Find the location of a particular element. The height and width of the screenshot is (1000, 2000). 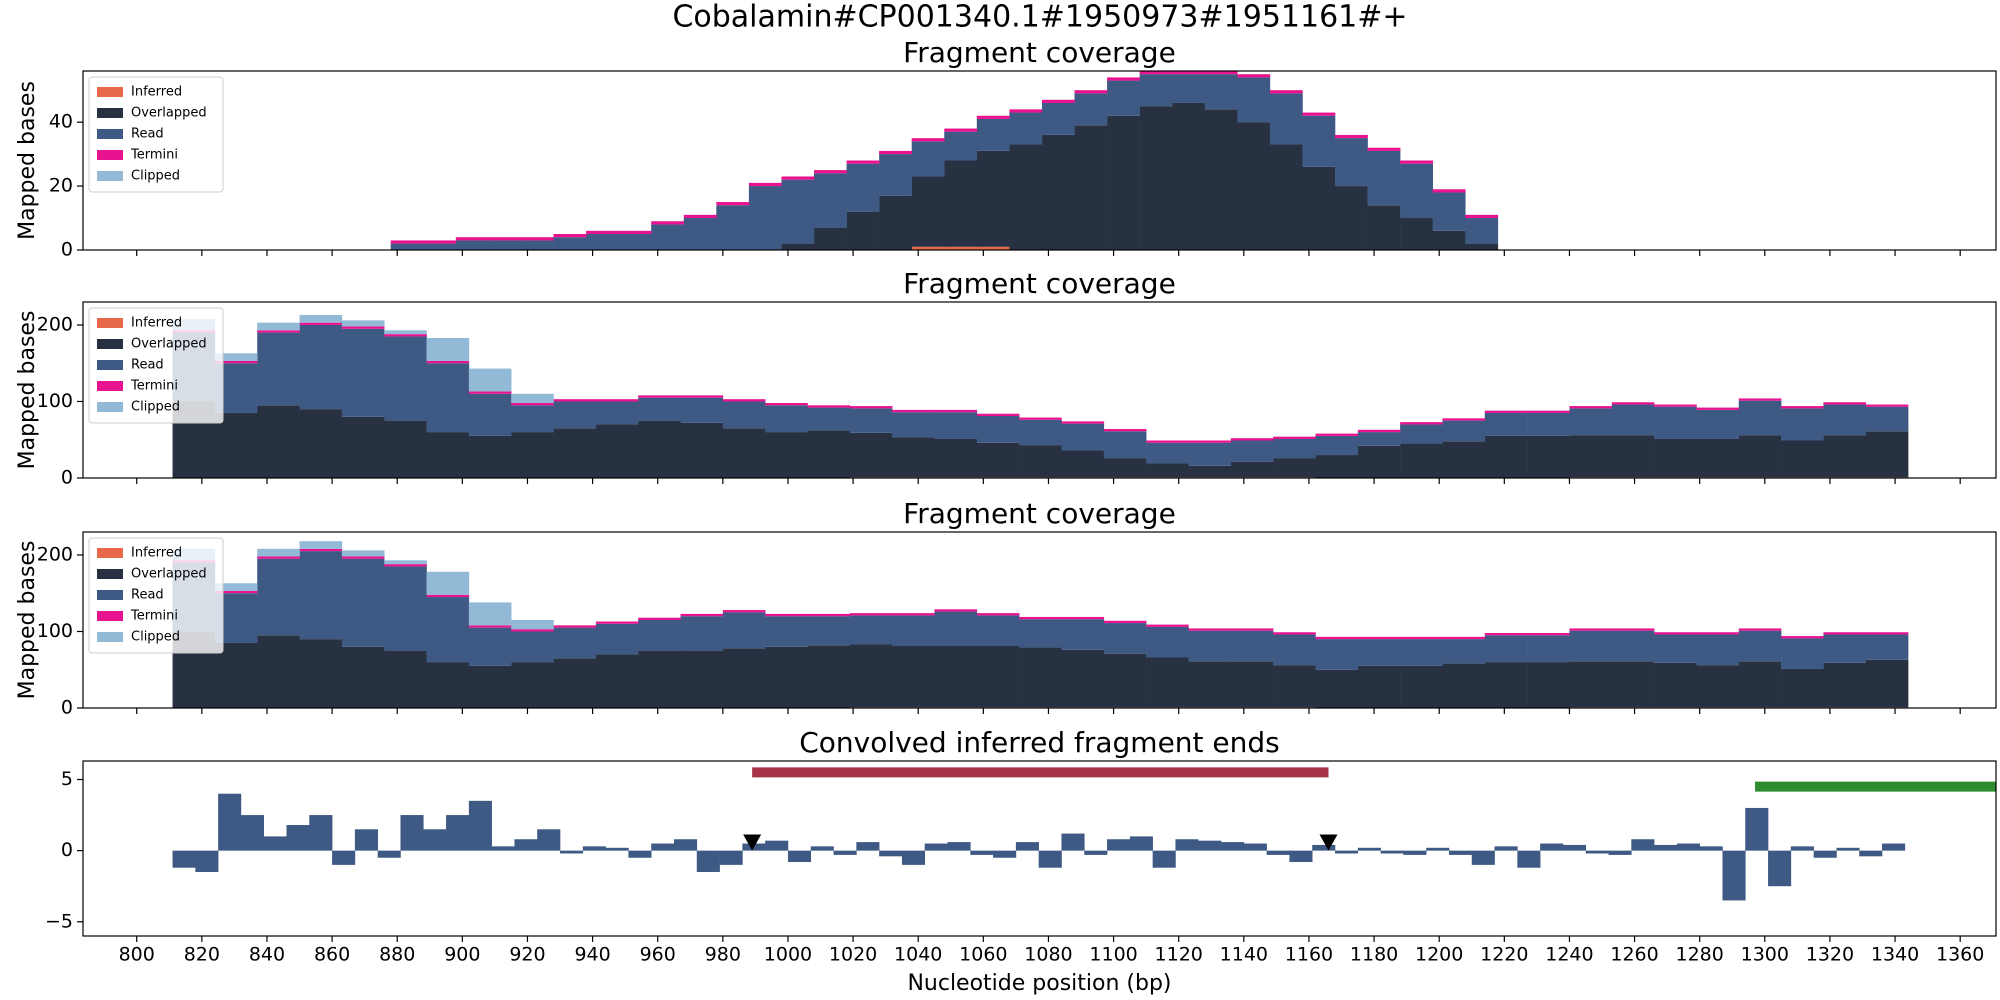

x-tick-label: 920 is located at coordinates (527, 955).